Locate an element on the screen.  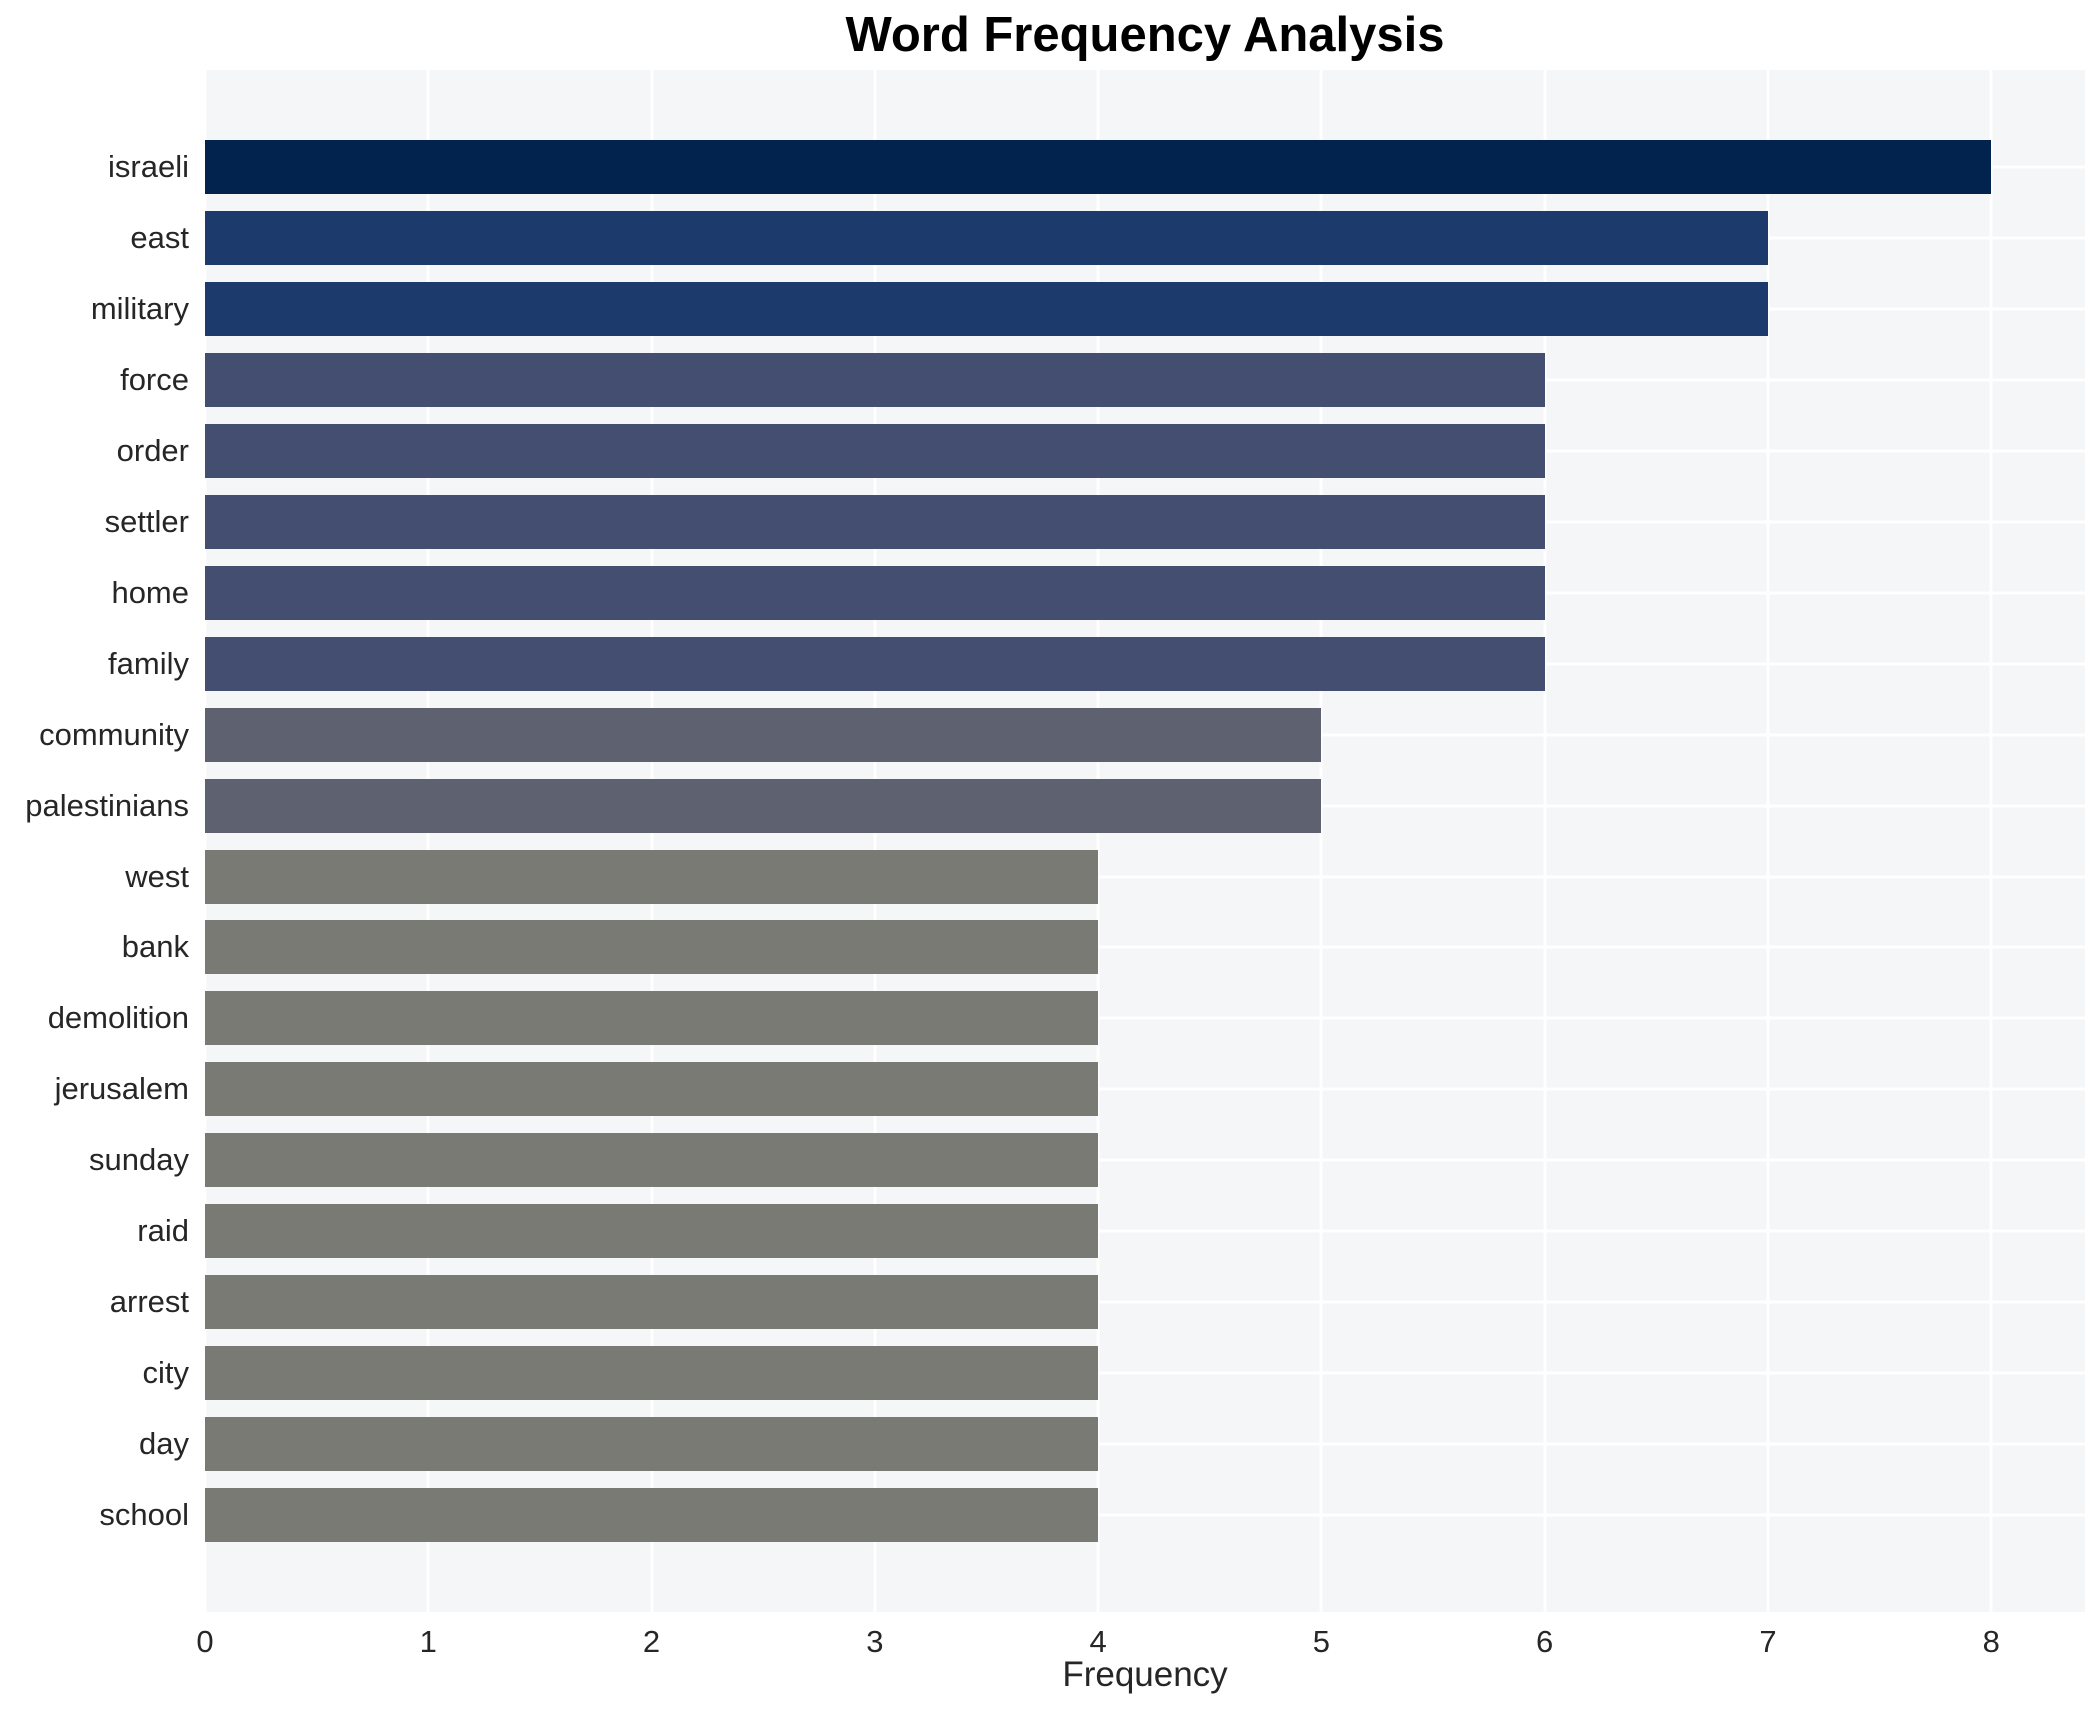
bar-israeli is located at coordinates (1098, 167).